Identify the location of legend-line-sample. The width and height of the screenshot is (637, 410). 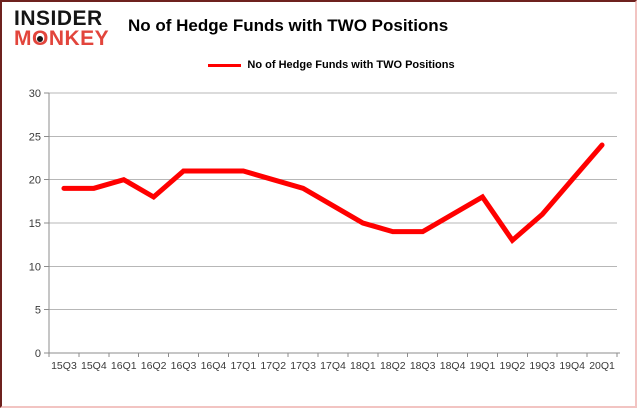
(225, 65).